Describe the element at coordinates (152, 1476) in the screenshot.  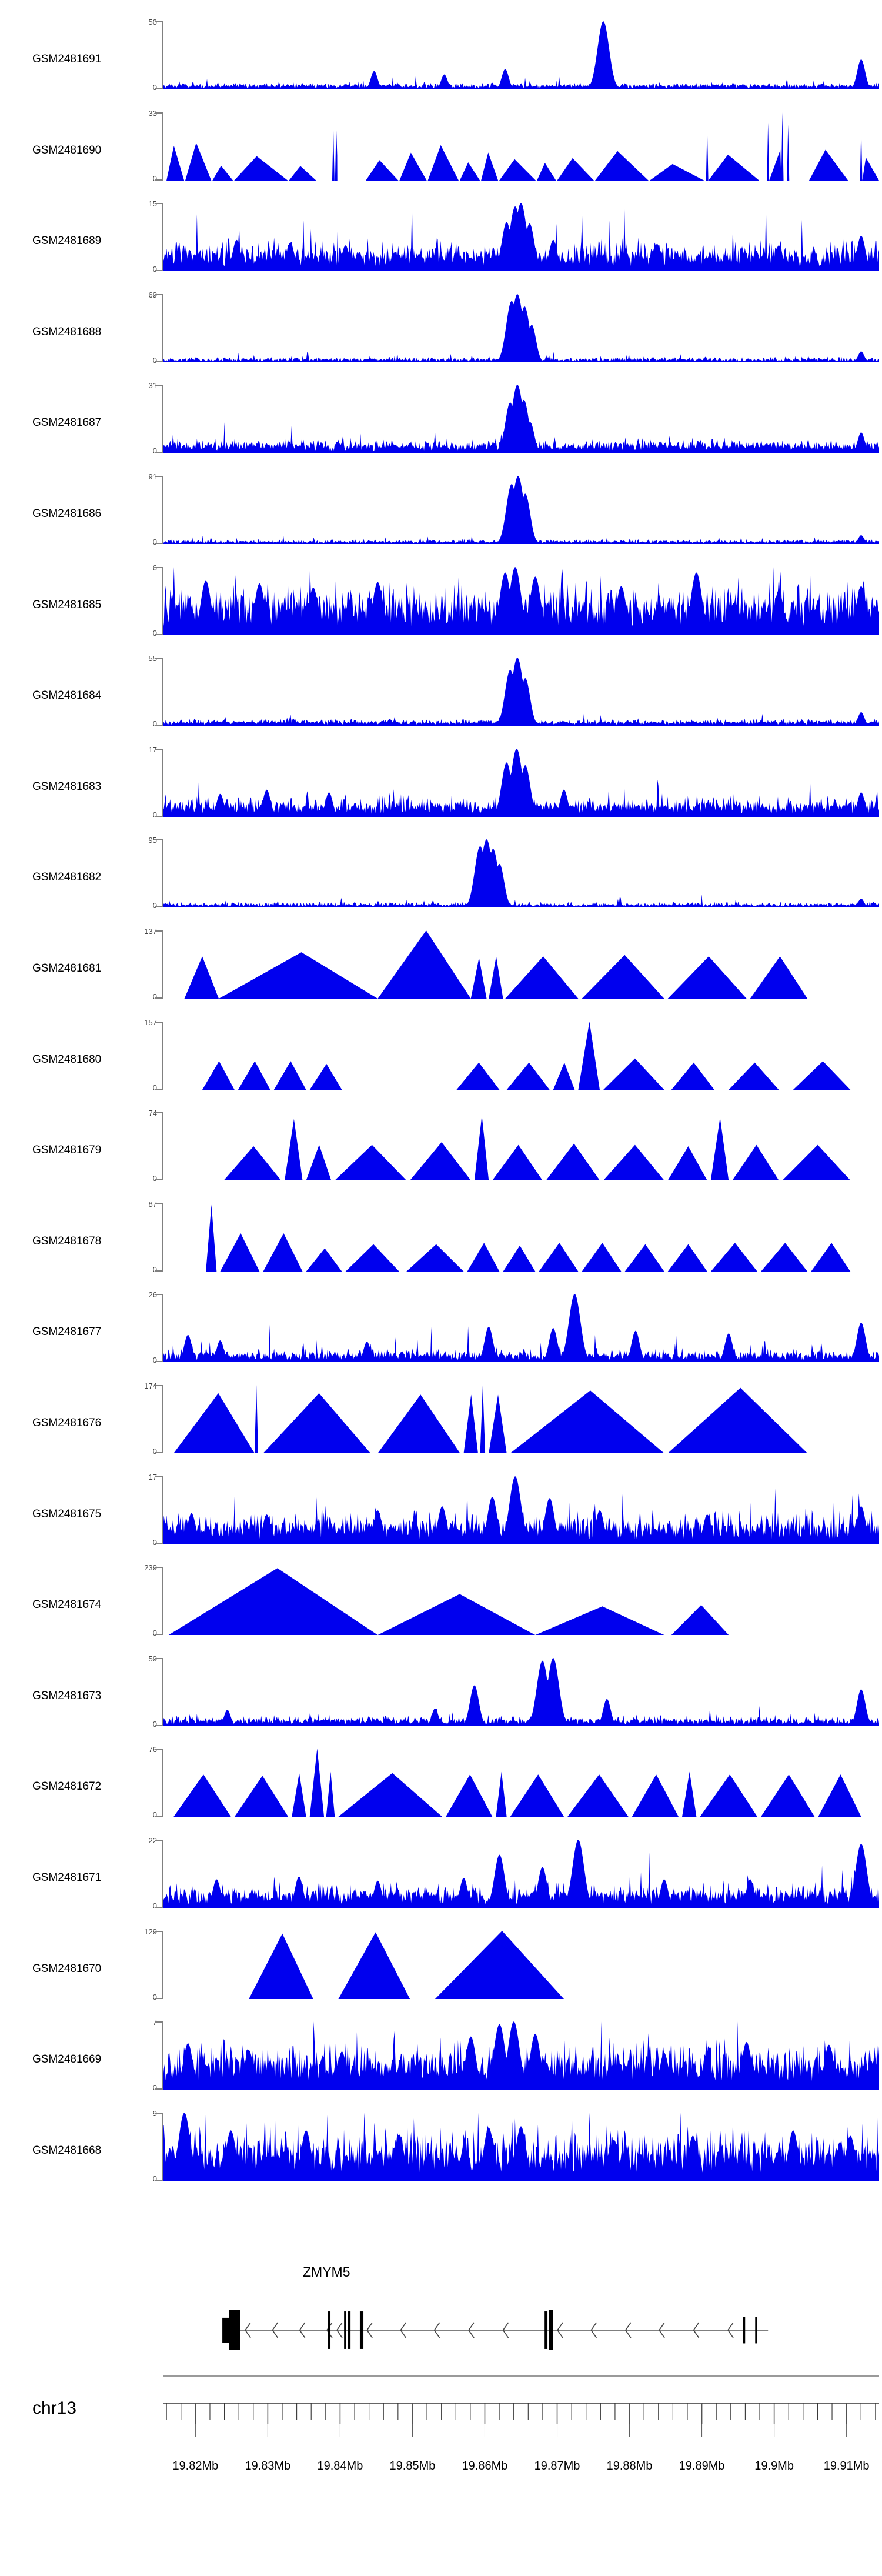
I see `y-axis-max-label: 17` at that location.